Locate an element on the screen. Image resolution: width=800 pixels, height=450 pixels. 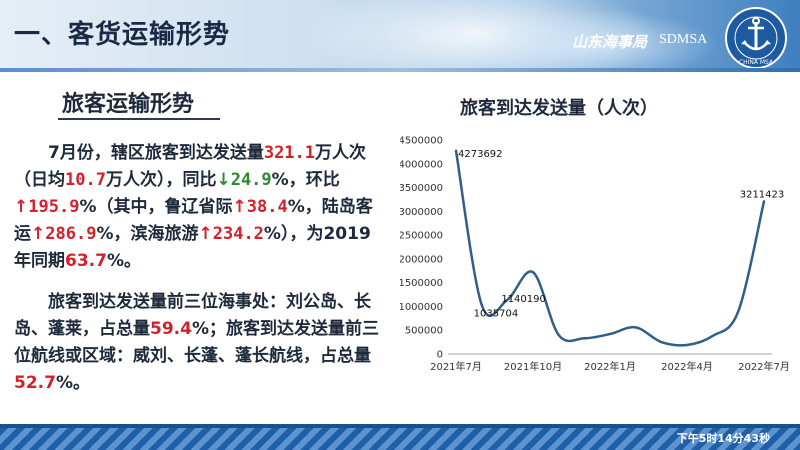
y-tick-label: 2500000 is located at coordinates (421, 236).